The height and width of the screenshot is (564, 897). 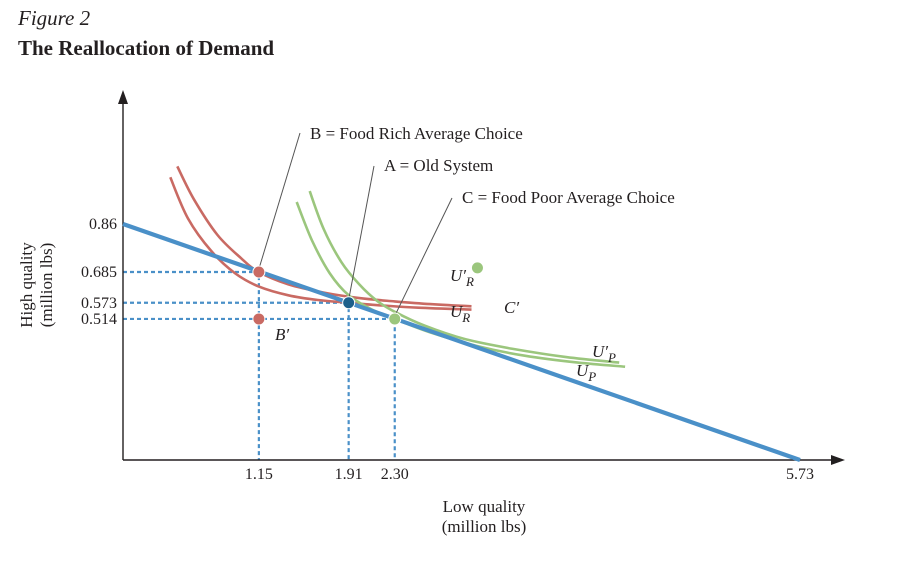 What do you see at coordinates (26, 285) in the screenshot?
I see `y-axis-title-0: High quality` at bounding box center [26, 285].